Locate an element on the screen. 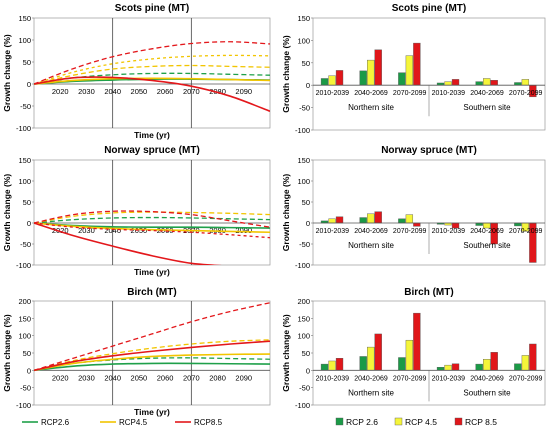  legend-label: RCP 2.6 is located at coordinates (362, 422).